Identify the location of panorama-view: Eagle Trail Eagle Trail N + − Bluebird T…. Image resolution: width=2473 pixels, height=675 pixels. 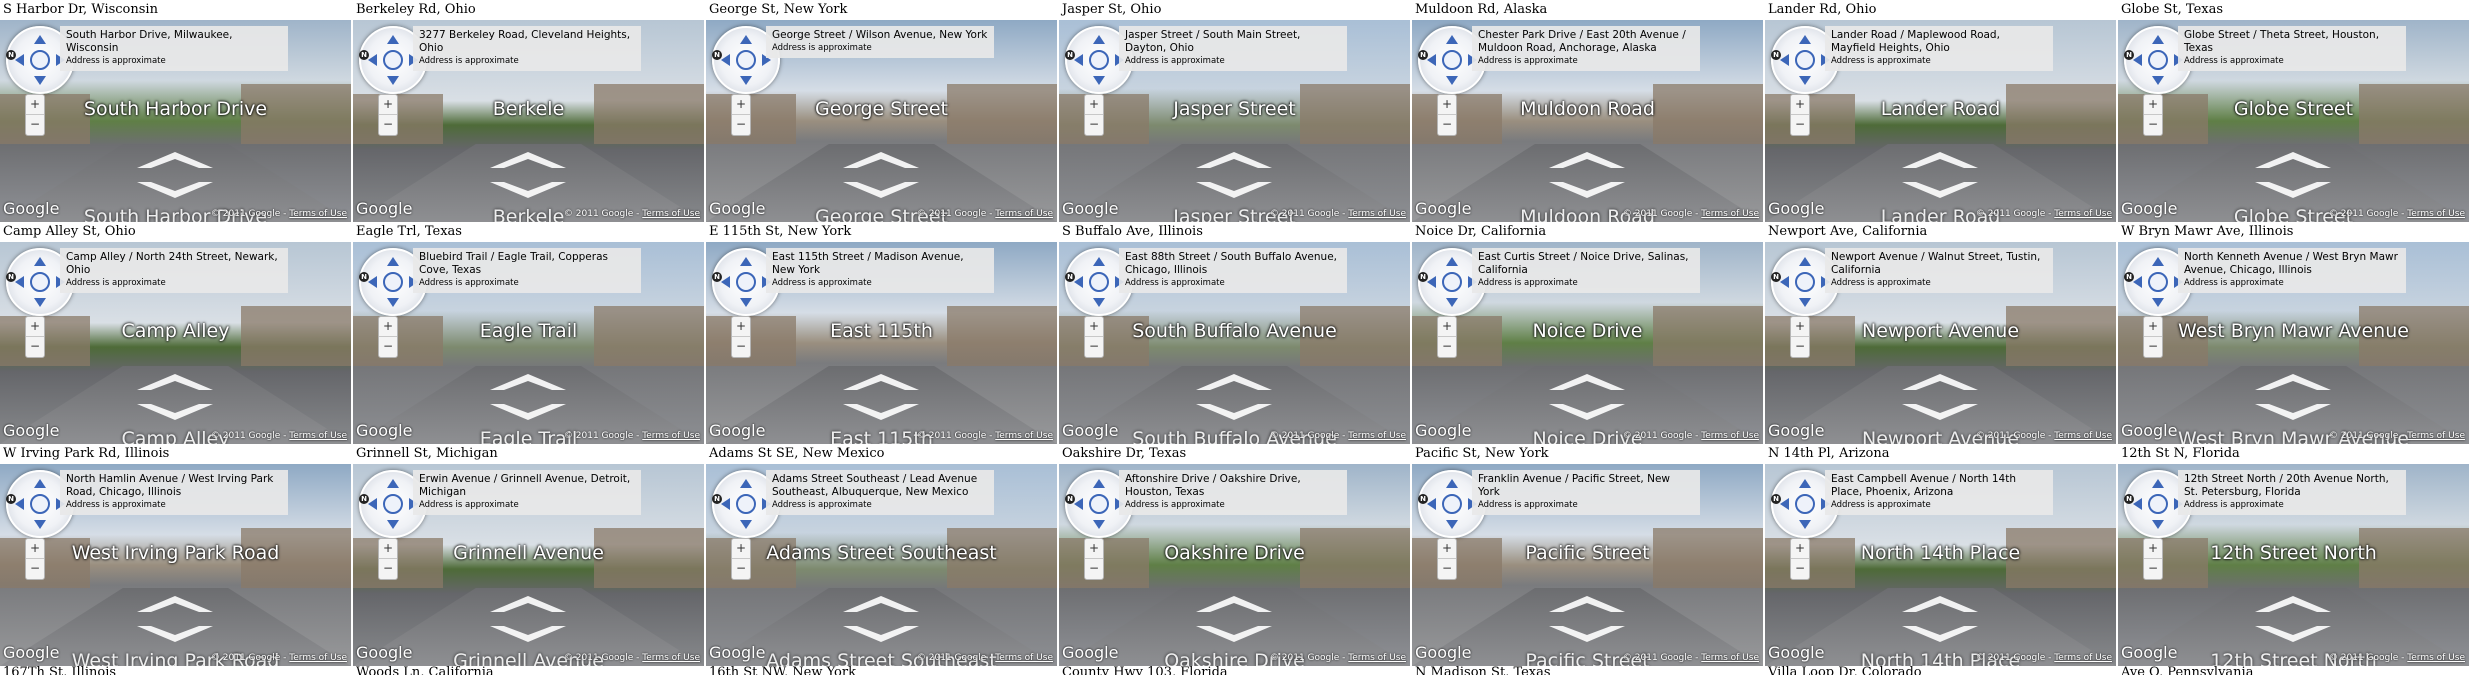
(528, 343).